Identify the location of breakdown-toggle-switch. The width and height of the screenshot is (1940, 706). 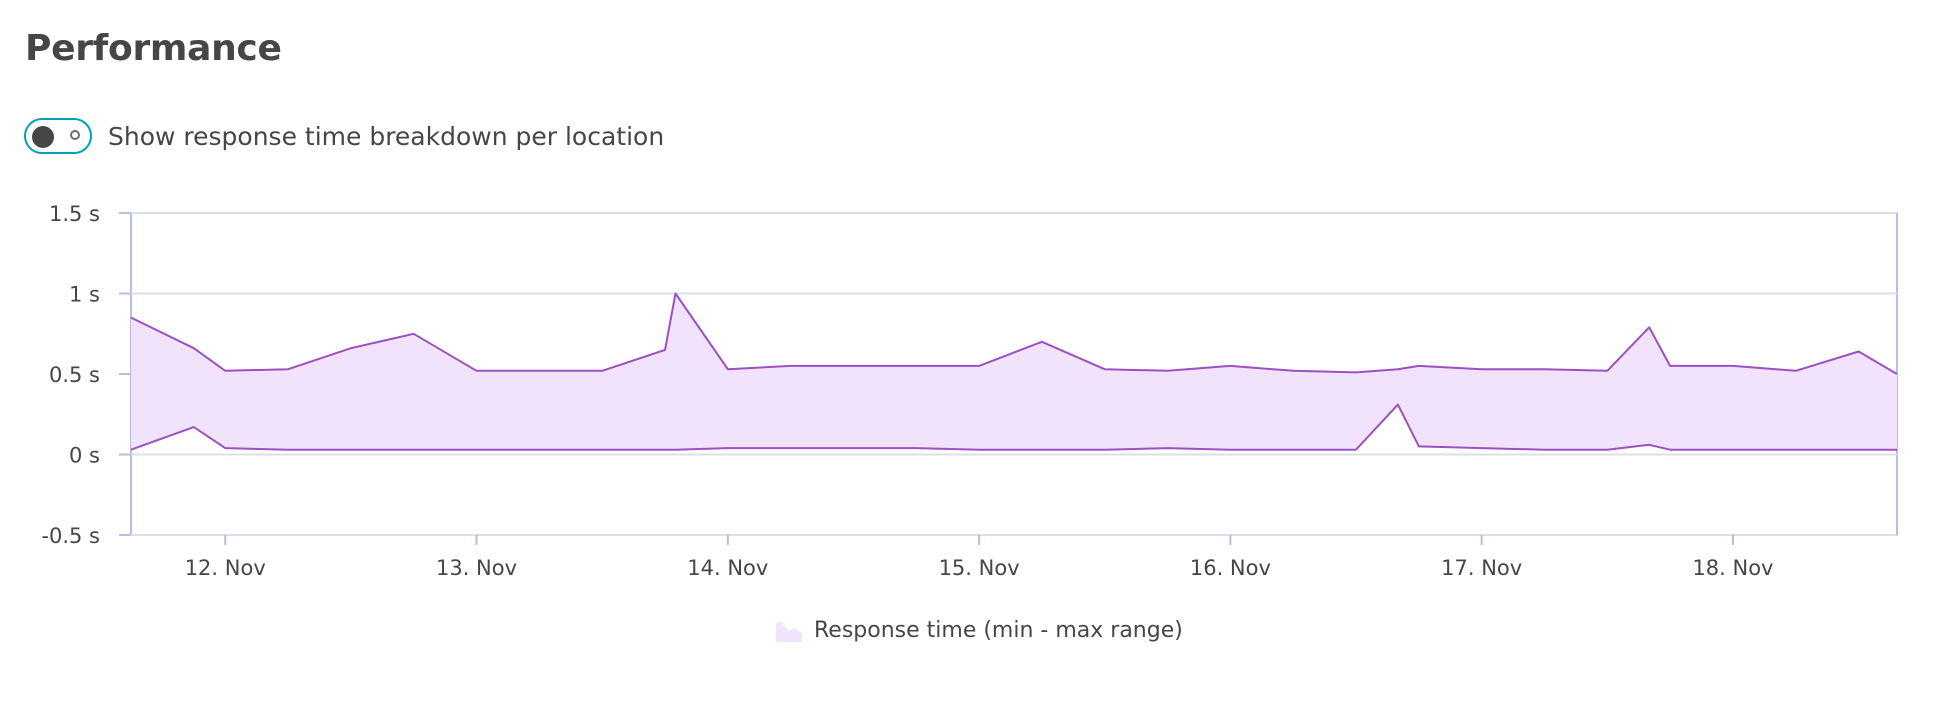
(58, 136).